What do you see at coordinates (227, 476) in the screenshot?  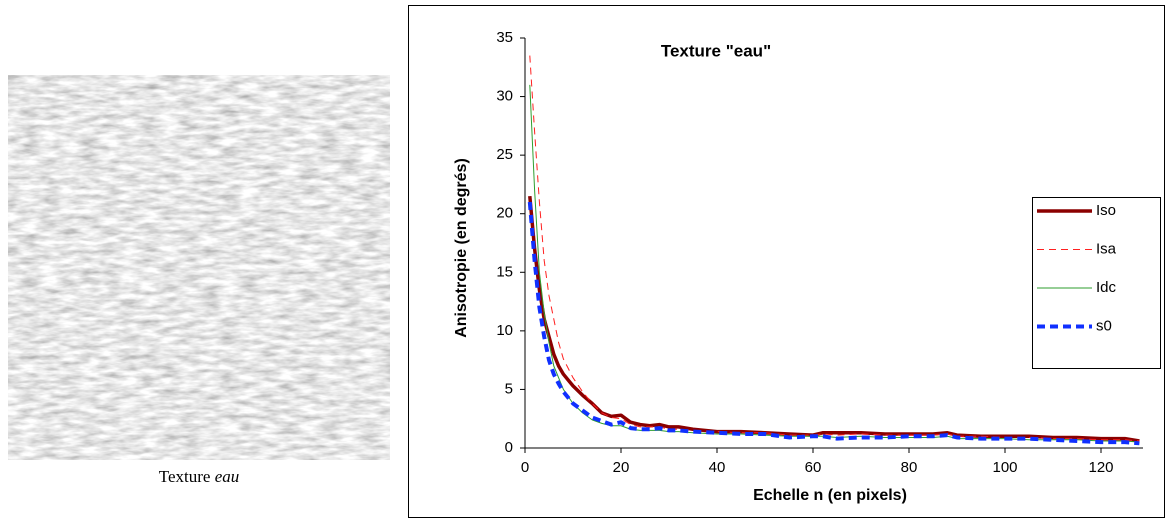 I see `caption-emphasis: eau` at bounding box center [227, 476].